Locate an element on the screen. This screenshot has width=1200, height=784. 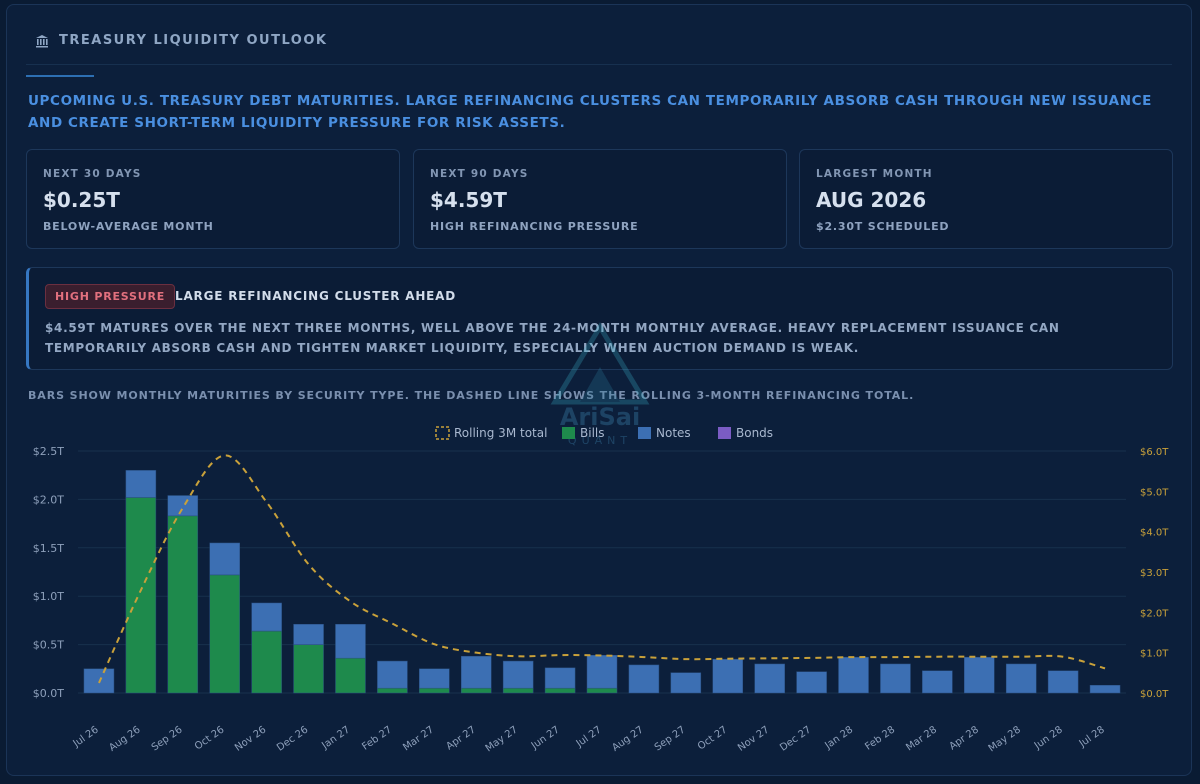
watermark-subtext: QUANT is located at coordinates (600, 440).